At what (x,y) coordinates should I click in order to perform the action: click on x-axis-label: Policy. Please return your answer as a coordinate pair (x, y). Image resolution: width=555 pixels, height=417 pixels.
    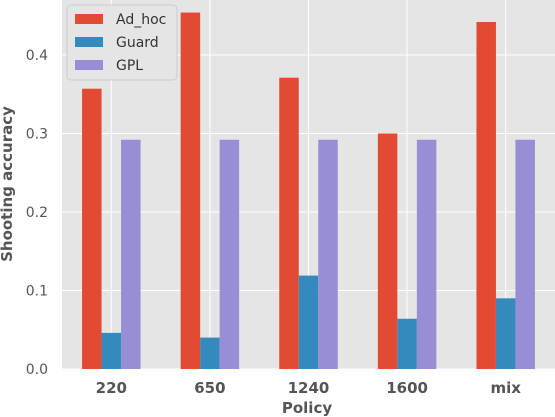
    Looking at the image, I should click on (307, 408).